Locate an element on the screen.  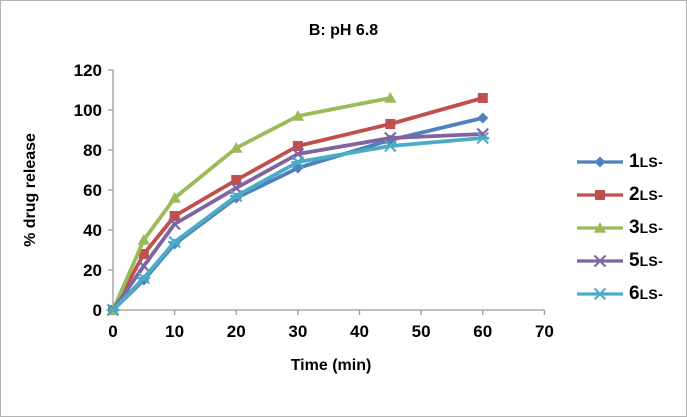
legend-x-sample is located at coordinates (600, 260).